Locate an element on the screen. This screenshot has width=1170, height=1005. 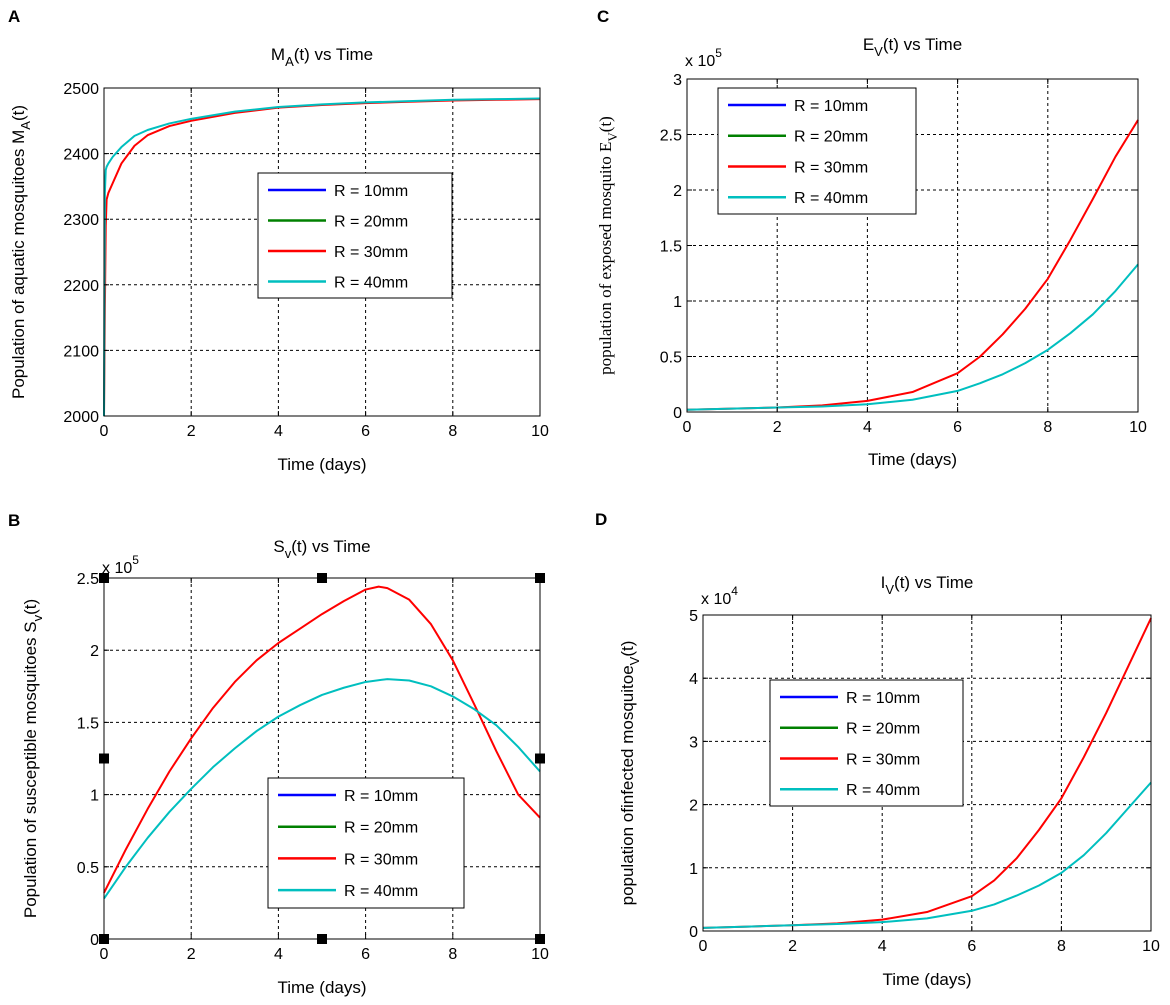
y-tick-label: 2300 is located at coordinates (81, 220).